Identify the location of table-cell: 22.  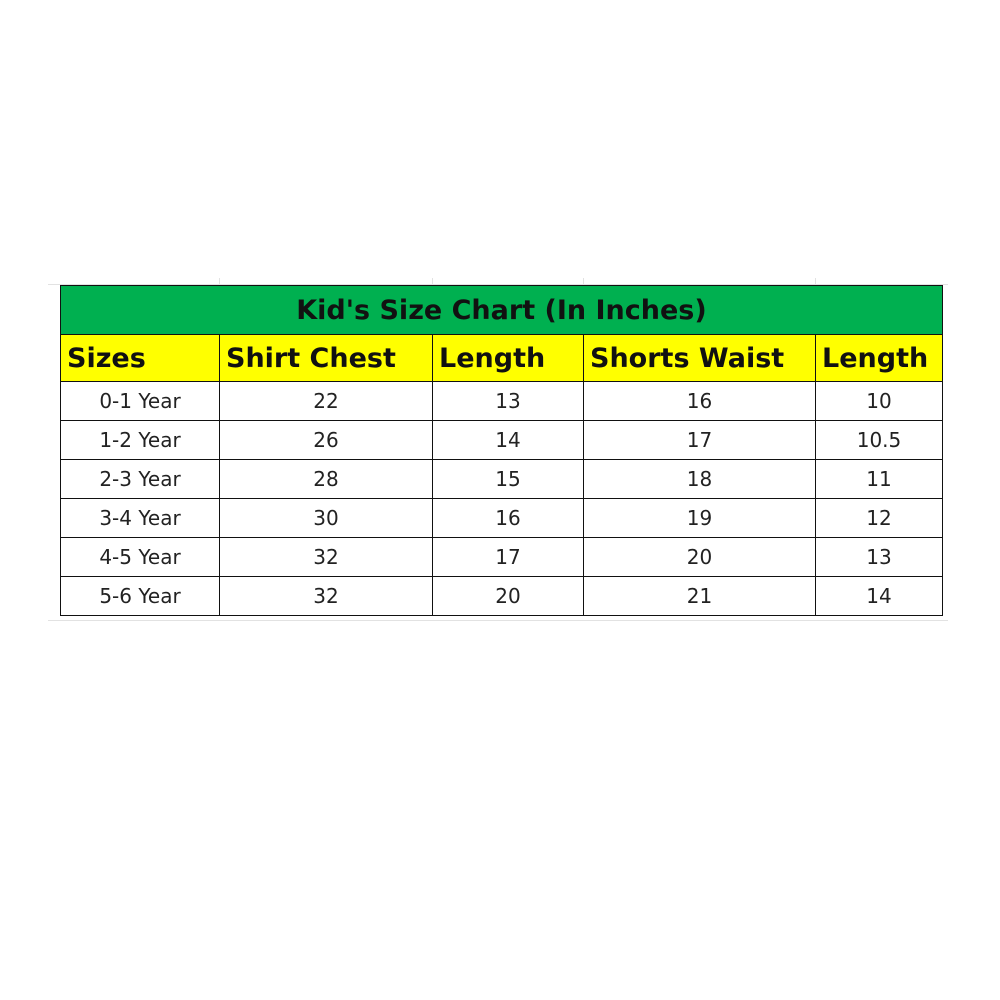
(326, 401).